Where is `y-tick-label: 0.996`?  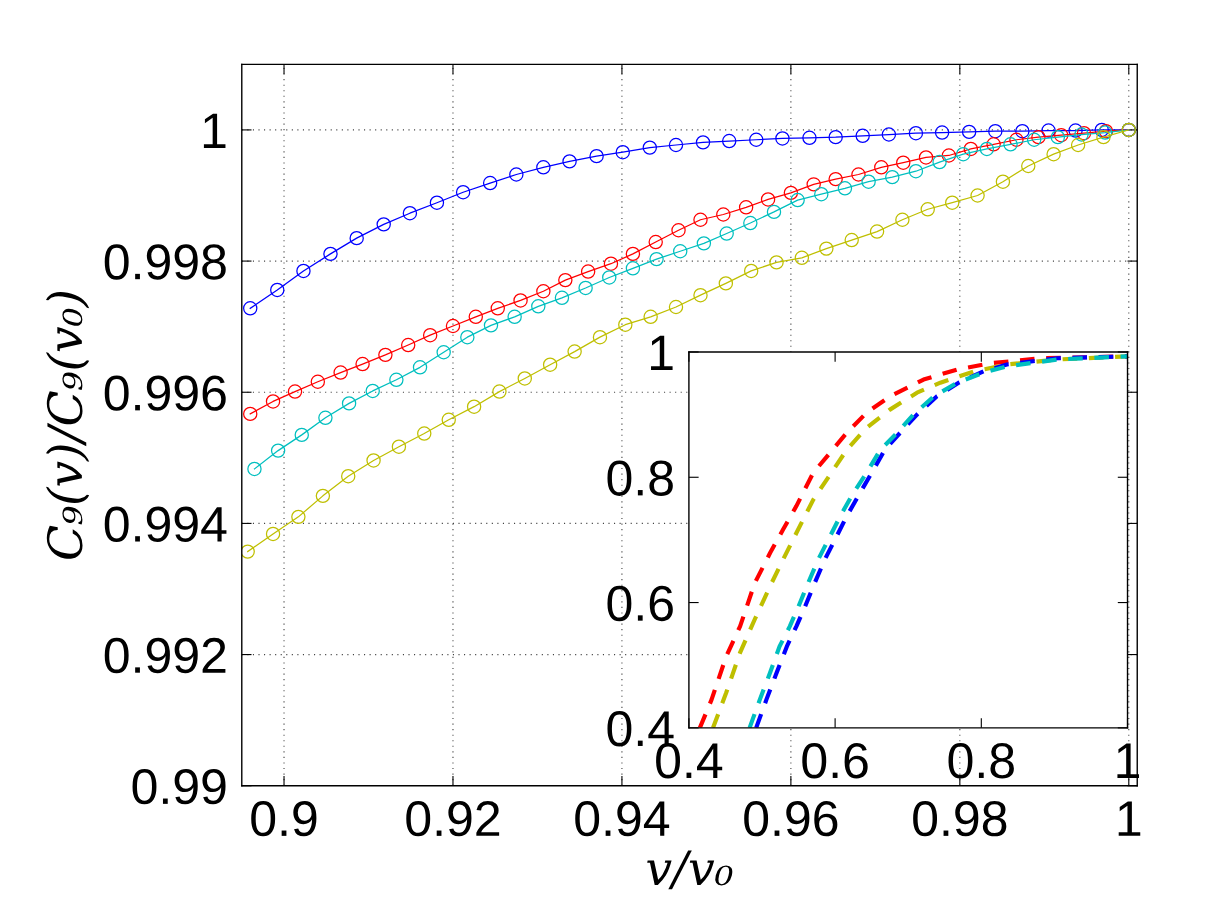
y-tick-label: 0.996 is located at coordinates (165, 393).